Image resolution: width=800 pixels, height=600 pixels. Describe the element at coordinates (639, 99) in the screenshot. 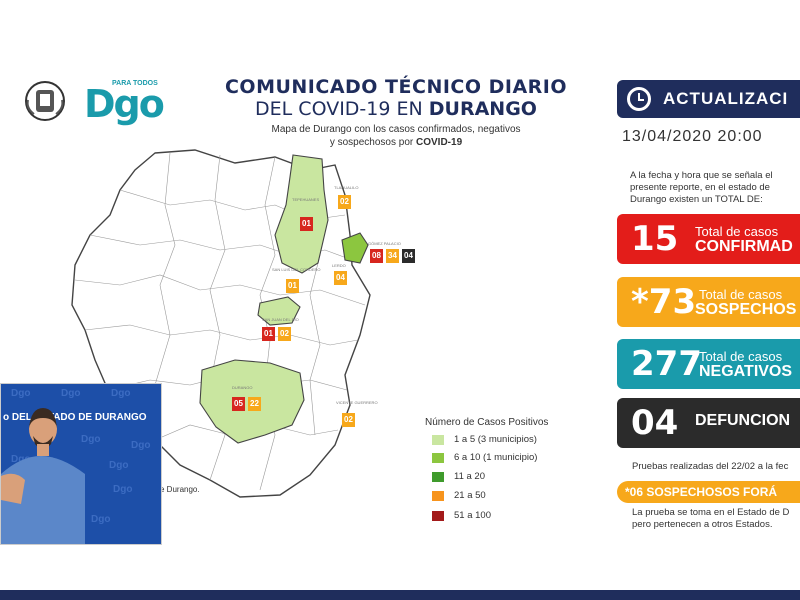

I see `clock-icon` at that location.